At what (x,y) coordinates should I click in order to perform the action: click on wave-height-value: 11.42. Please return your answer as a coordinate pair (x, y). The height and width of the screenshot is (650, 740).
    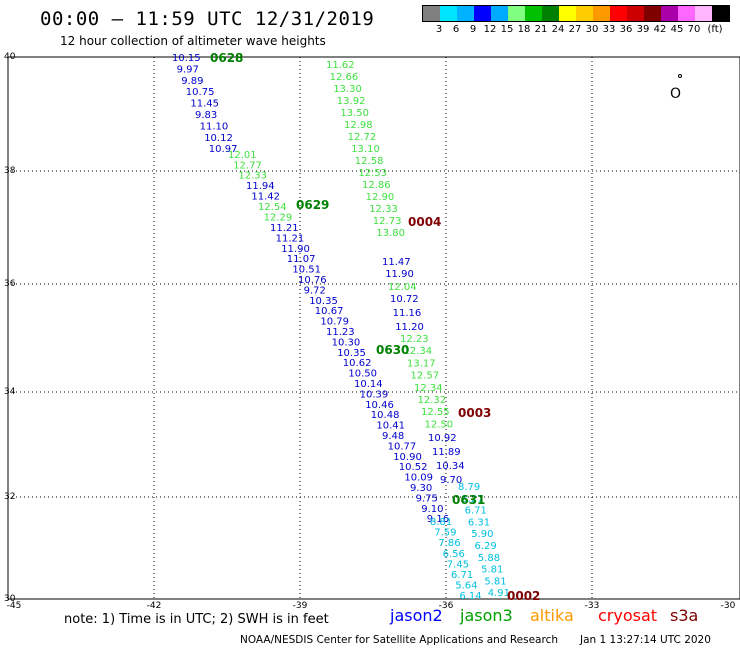
    Looking at the image, I should click on (265, 197).